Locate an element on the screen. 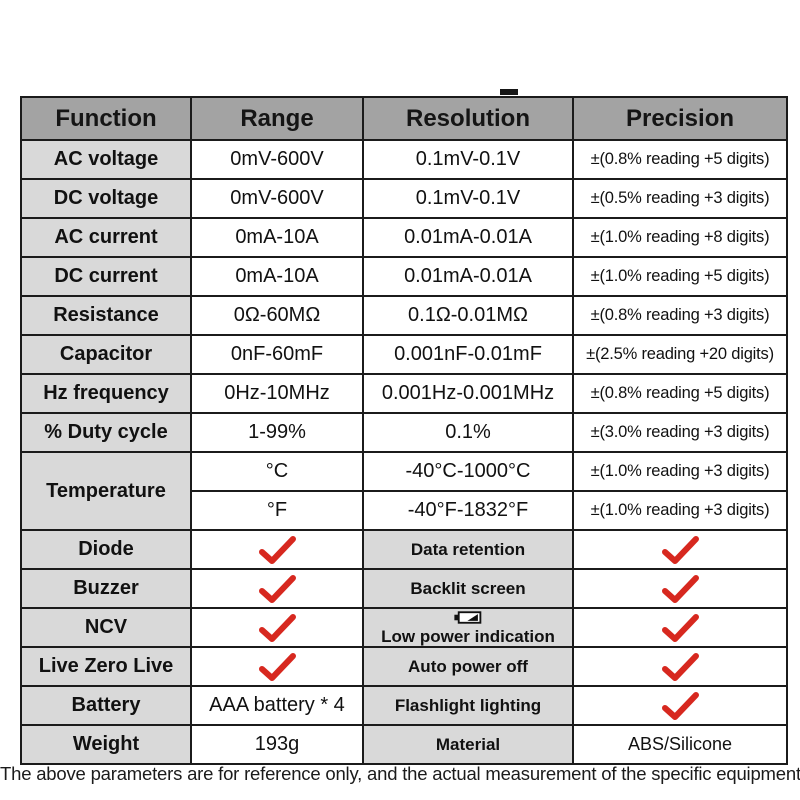 The height and width of the screenshot is (800, 800). range-cell: °F is located at coordinates (277, 510).